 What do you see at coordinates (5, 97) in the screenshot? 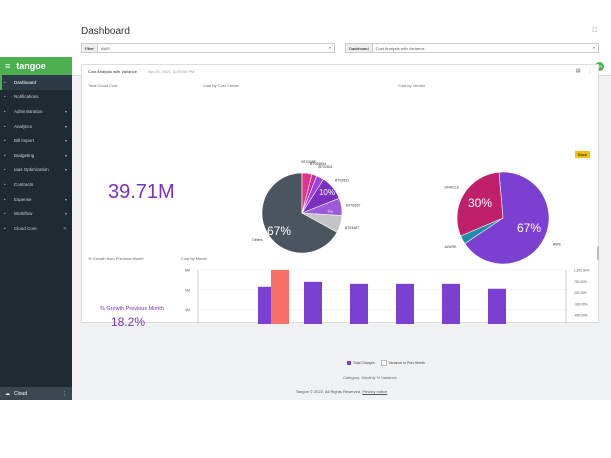
I see `bell-icon: •` at bounding box center [5, 97].